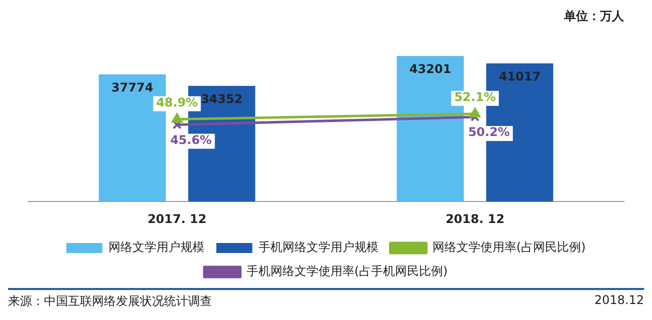  Describe the element at coordinates (221, 99) in the screenshot. I see `data-label: 34352` at that location.